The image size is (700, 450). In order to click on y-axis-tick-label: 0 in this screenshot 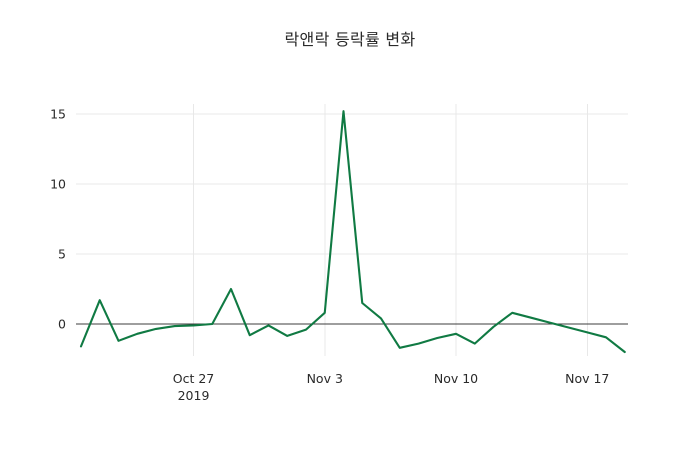, I will do `click(62, 324)`.